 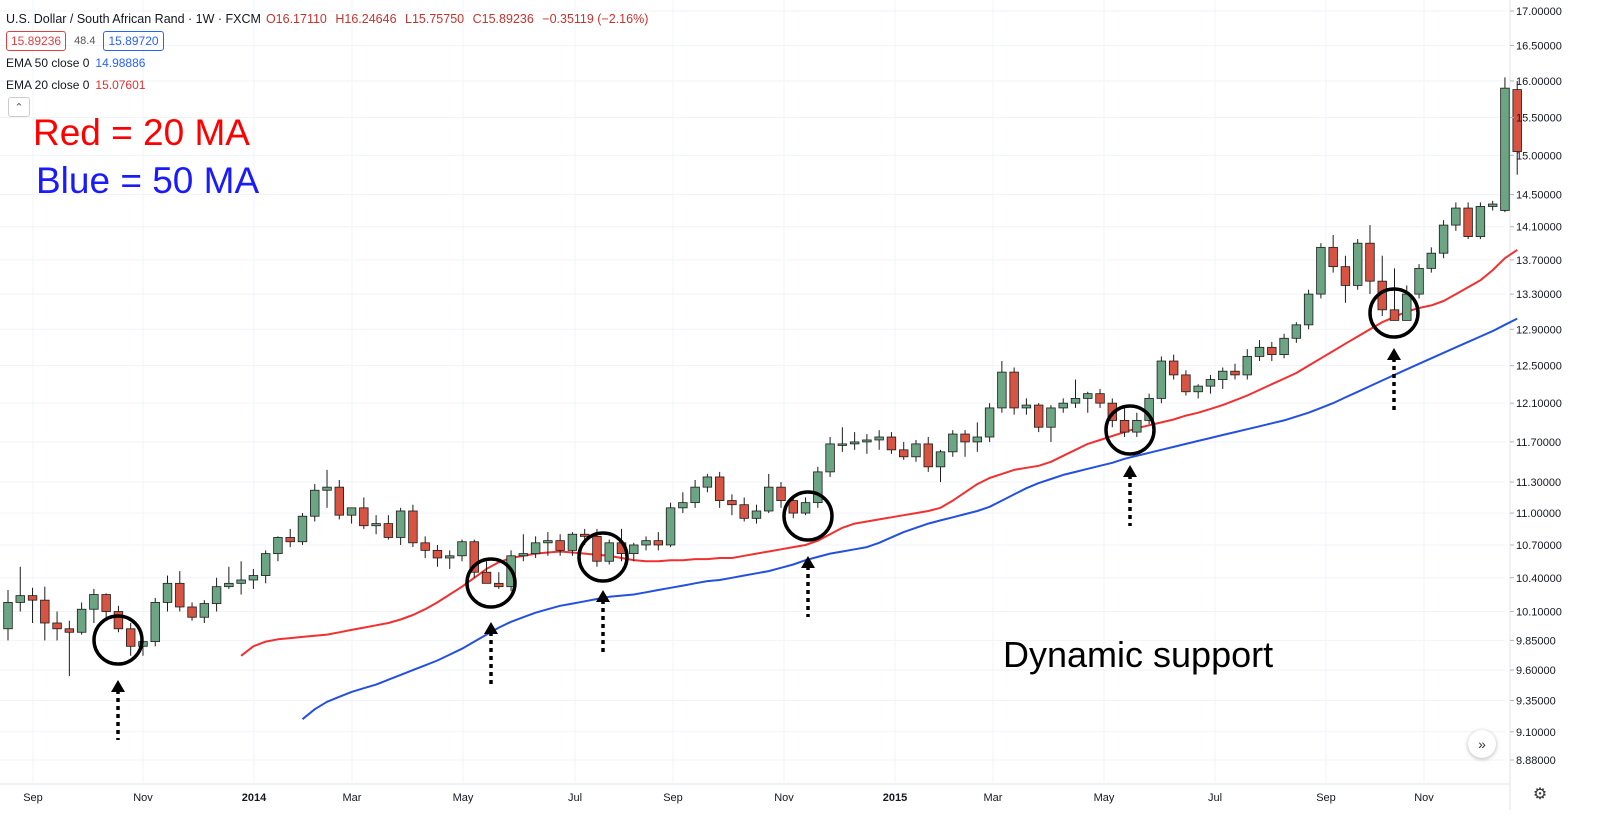 I want to click on price-tick-label: 11.00000, so click(x=1538, y=514).